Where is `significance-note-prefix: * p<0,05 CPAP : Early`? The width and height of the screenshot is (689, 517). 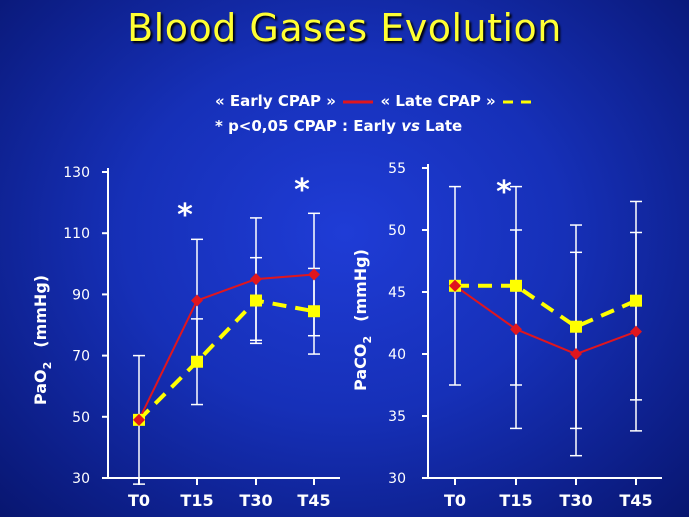 significance-note-prefix: * p<0,05 CPAP : Early is located at coordinates (305, 126).